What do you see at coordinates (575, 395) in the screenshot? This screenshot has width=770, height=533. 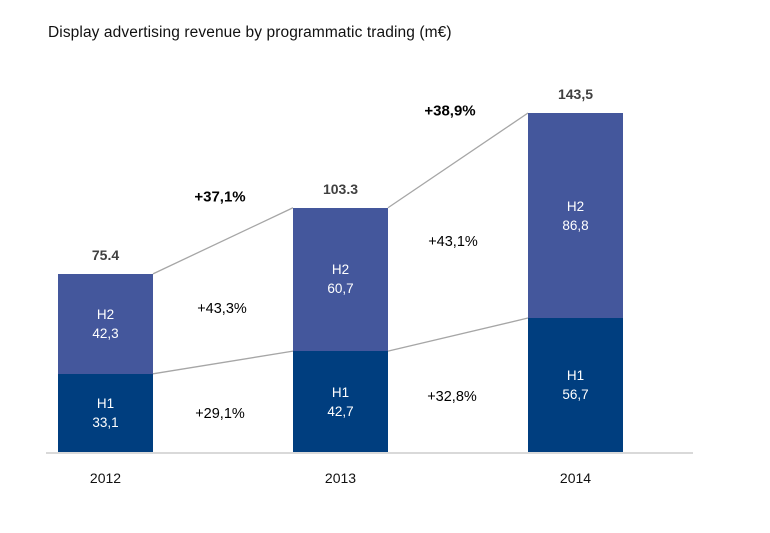 I see `segment-value: 56,7` at bounding box center [575, 395].